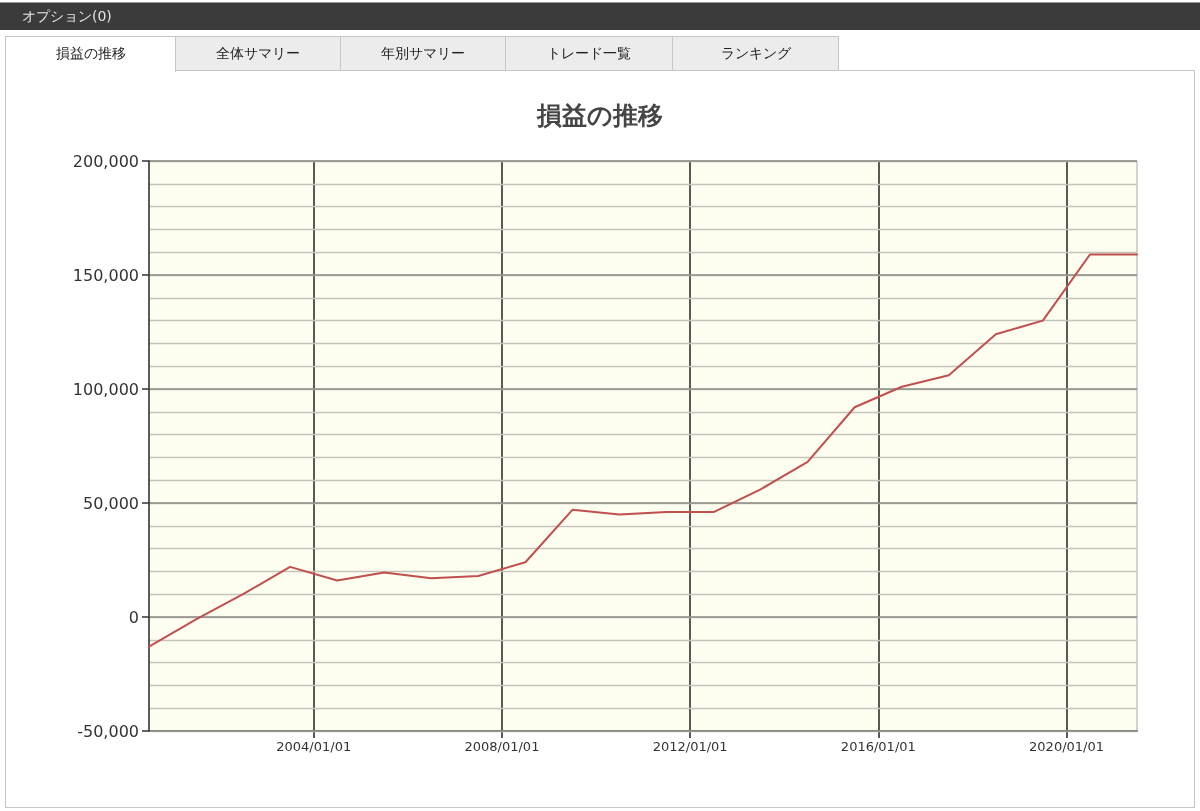  I want to click on tab: ランキング, so click(755, 53).